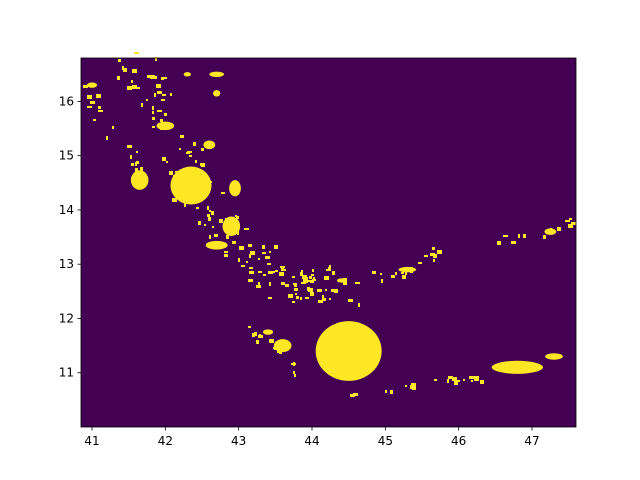  Describe the element at coordinates (70, 237) in the screenshot. I see `y-axis: 11 12 13 14 15 16` at that location.